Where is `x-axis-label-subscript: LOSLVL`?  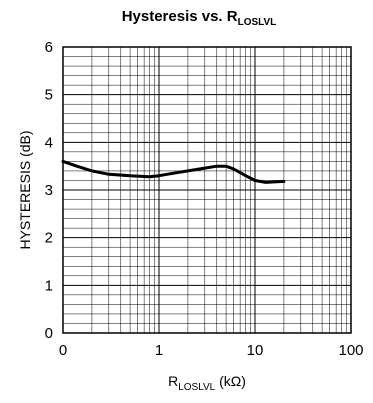
x-axis-label-subscript: LOSLVL is located at coordinates (196, 387).